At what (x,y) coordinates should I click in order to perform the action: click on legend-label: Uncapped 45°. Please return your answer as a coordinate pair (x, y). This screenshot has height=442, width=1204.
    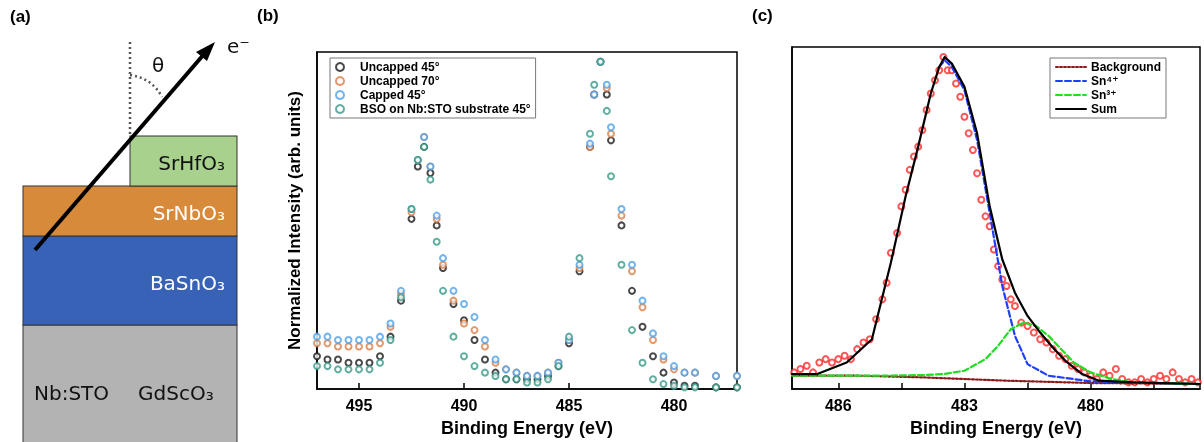
    Looking at the image, I should click on (400, 67).